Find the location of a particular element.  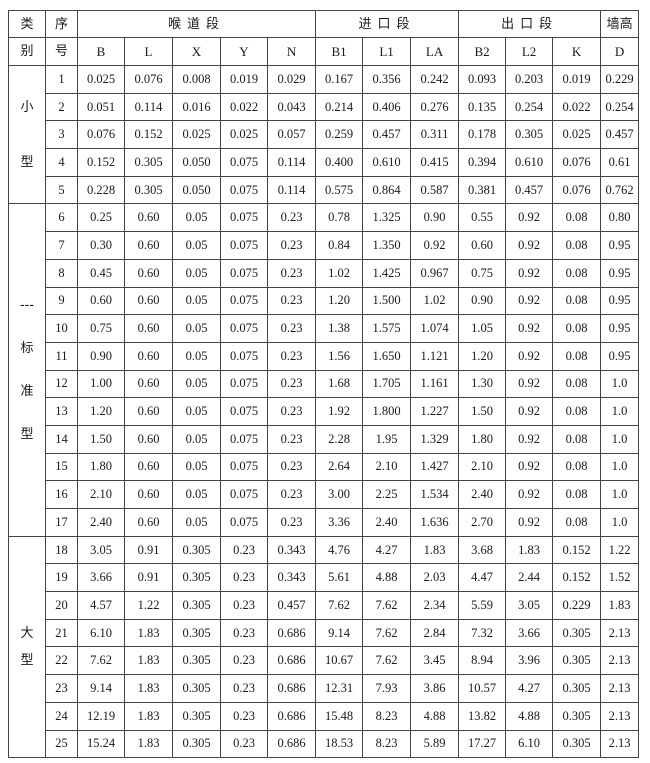

value-cell: 3.68 is located at coordinates (482, 550).